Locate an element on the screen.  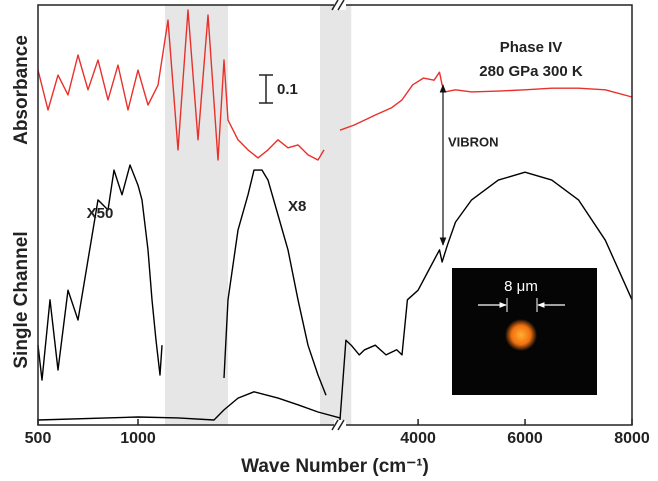
scale-bar is located at coordinates (266, 89).